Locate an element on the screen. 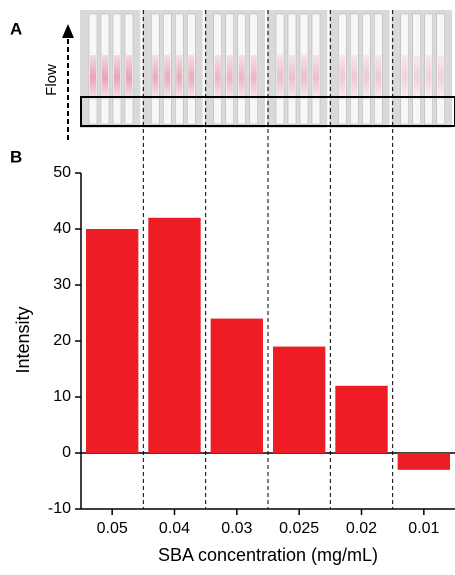 Image resolution: width=455 pixels, height=575 pixels. x-tick-label: 0.025 is located at coordinates (299, 528).